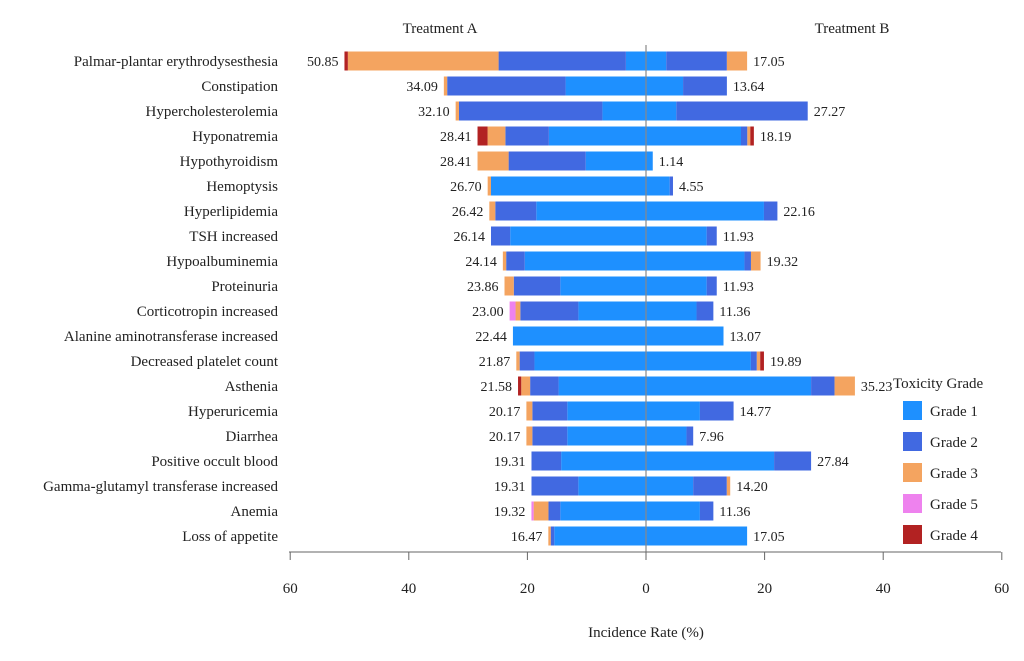  Describe the element at coordinates (208, 312) in the screenshot. I see `category-label: Corticotropin increased` at that location.